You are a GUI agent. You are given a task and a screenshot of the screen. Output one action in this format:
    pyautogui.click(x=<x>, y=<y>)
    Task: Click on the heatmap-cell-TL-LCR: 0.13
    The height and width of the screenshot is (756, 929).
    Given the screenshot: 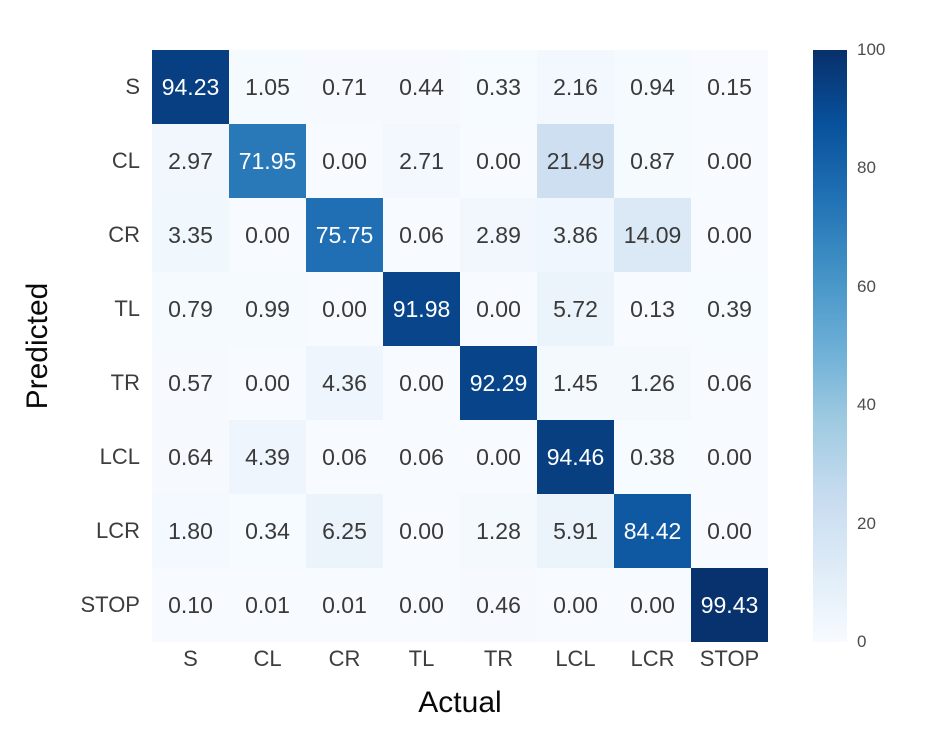 What is the action you would take?
    pyautogui.click(x=652, y=309)
    